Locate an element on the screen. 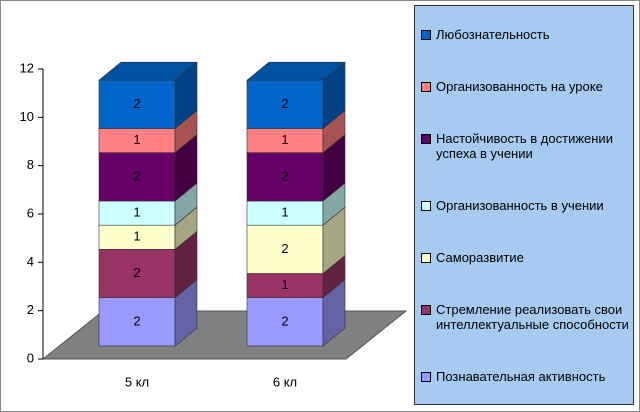 This screenshot has width=640, height=412. legend-label: Организованность в учении is located at coordinates (520, 205).